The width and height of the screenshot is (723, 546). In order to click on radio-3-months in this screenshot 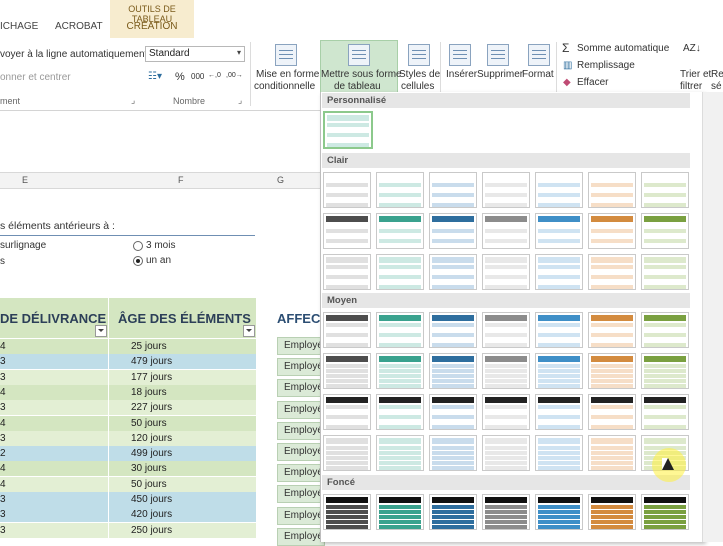, I will do `click(138, 246)`.